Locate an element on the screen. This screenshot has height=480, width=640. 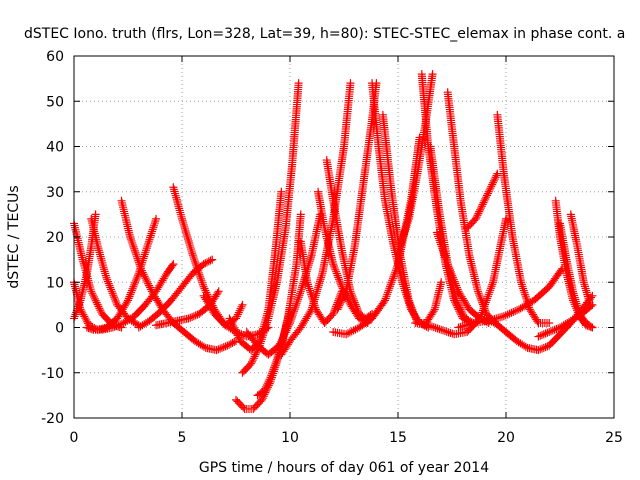
x-tick-label: 0 is located at coordinates (74, 438).